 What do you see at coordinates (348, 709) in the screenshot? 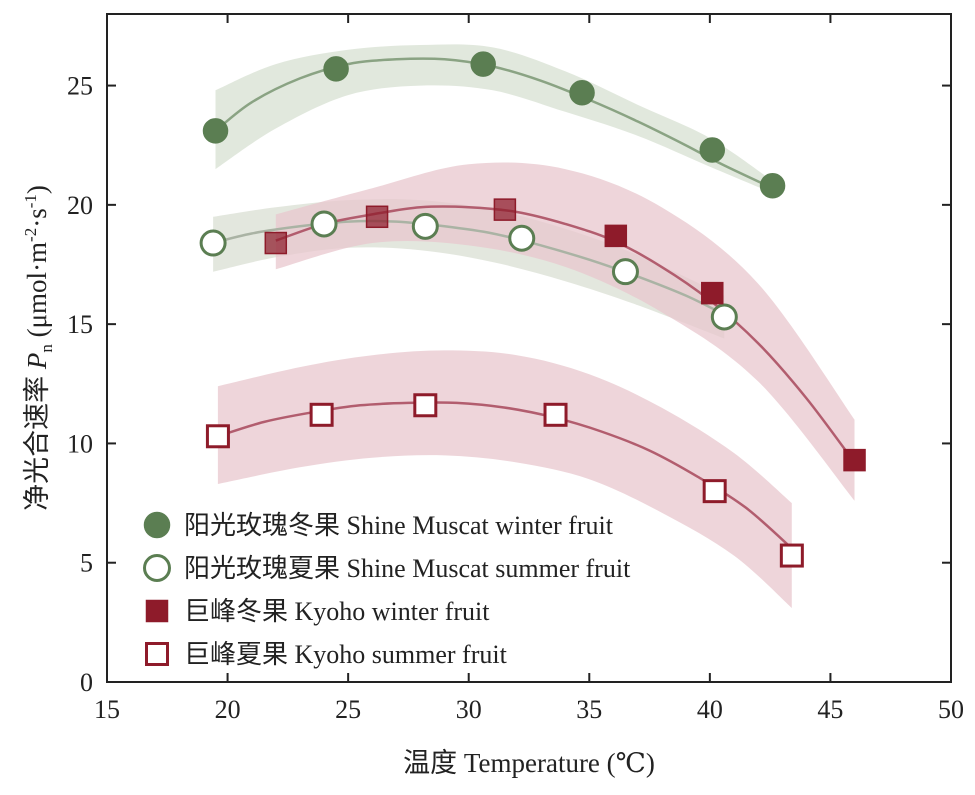
I see `x-tick-label: 25` at bounding box center [348, 709].